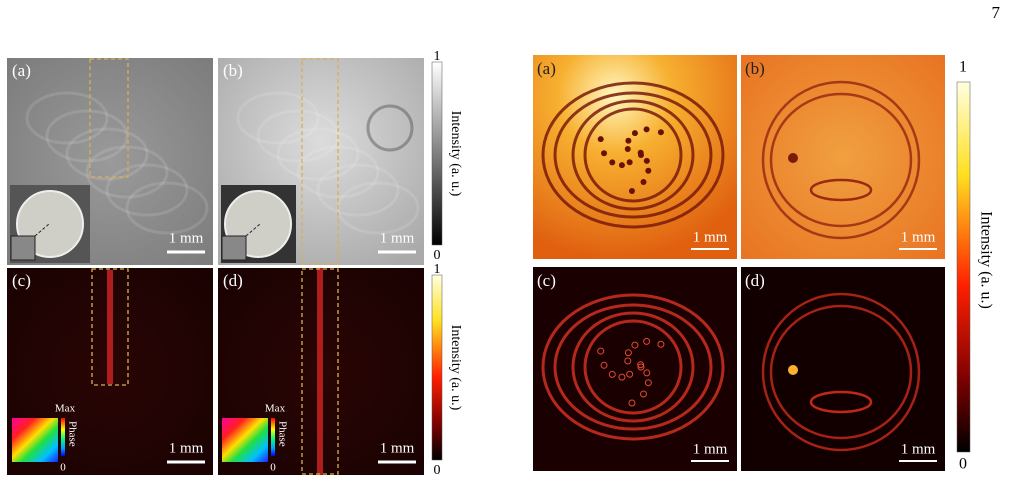 The image size is (1012, 483). What do you see at coordinates (996, 12) in the screenshot?
I see `page-number: 7` at bounding box center [996, 12].